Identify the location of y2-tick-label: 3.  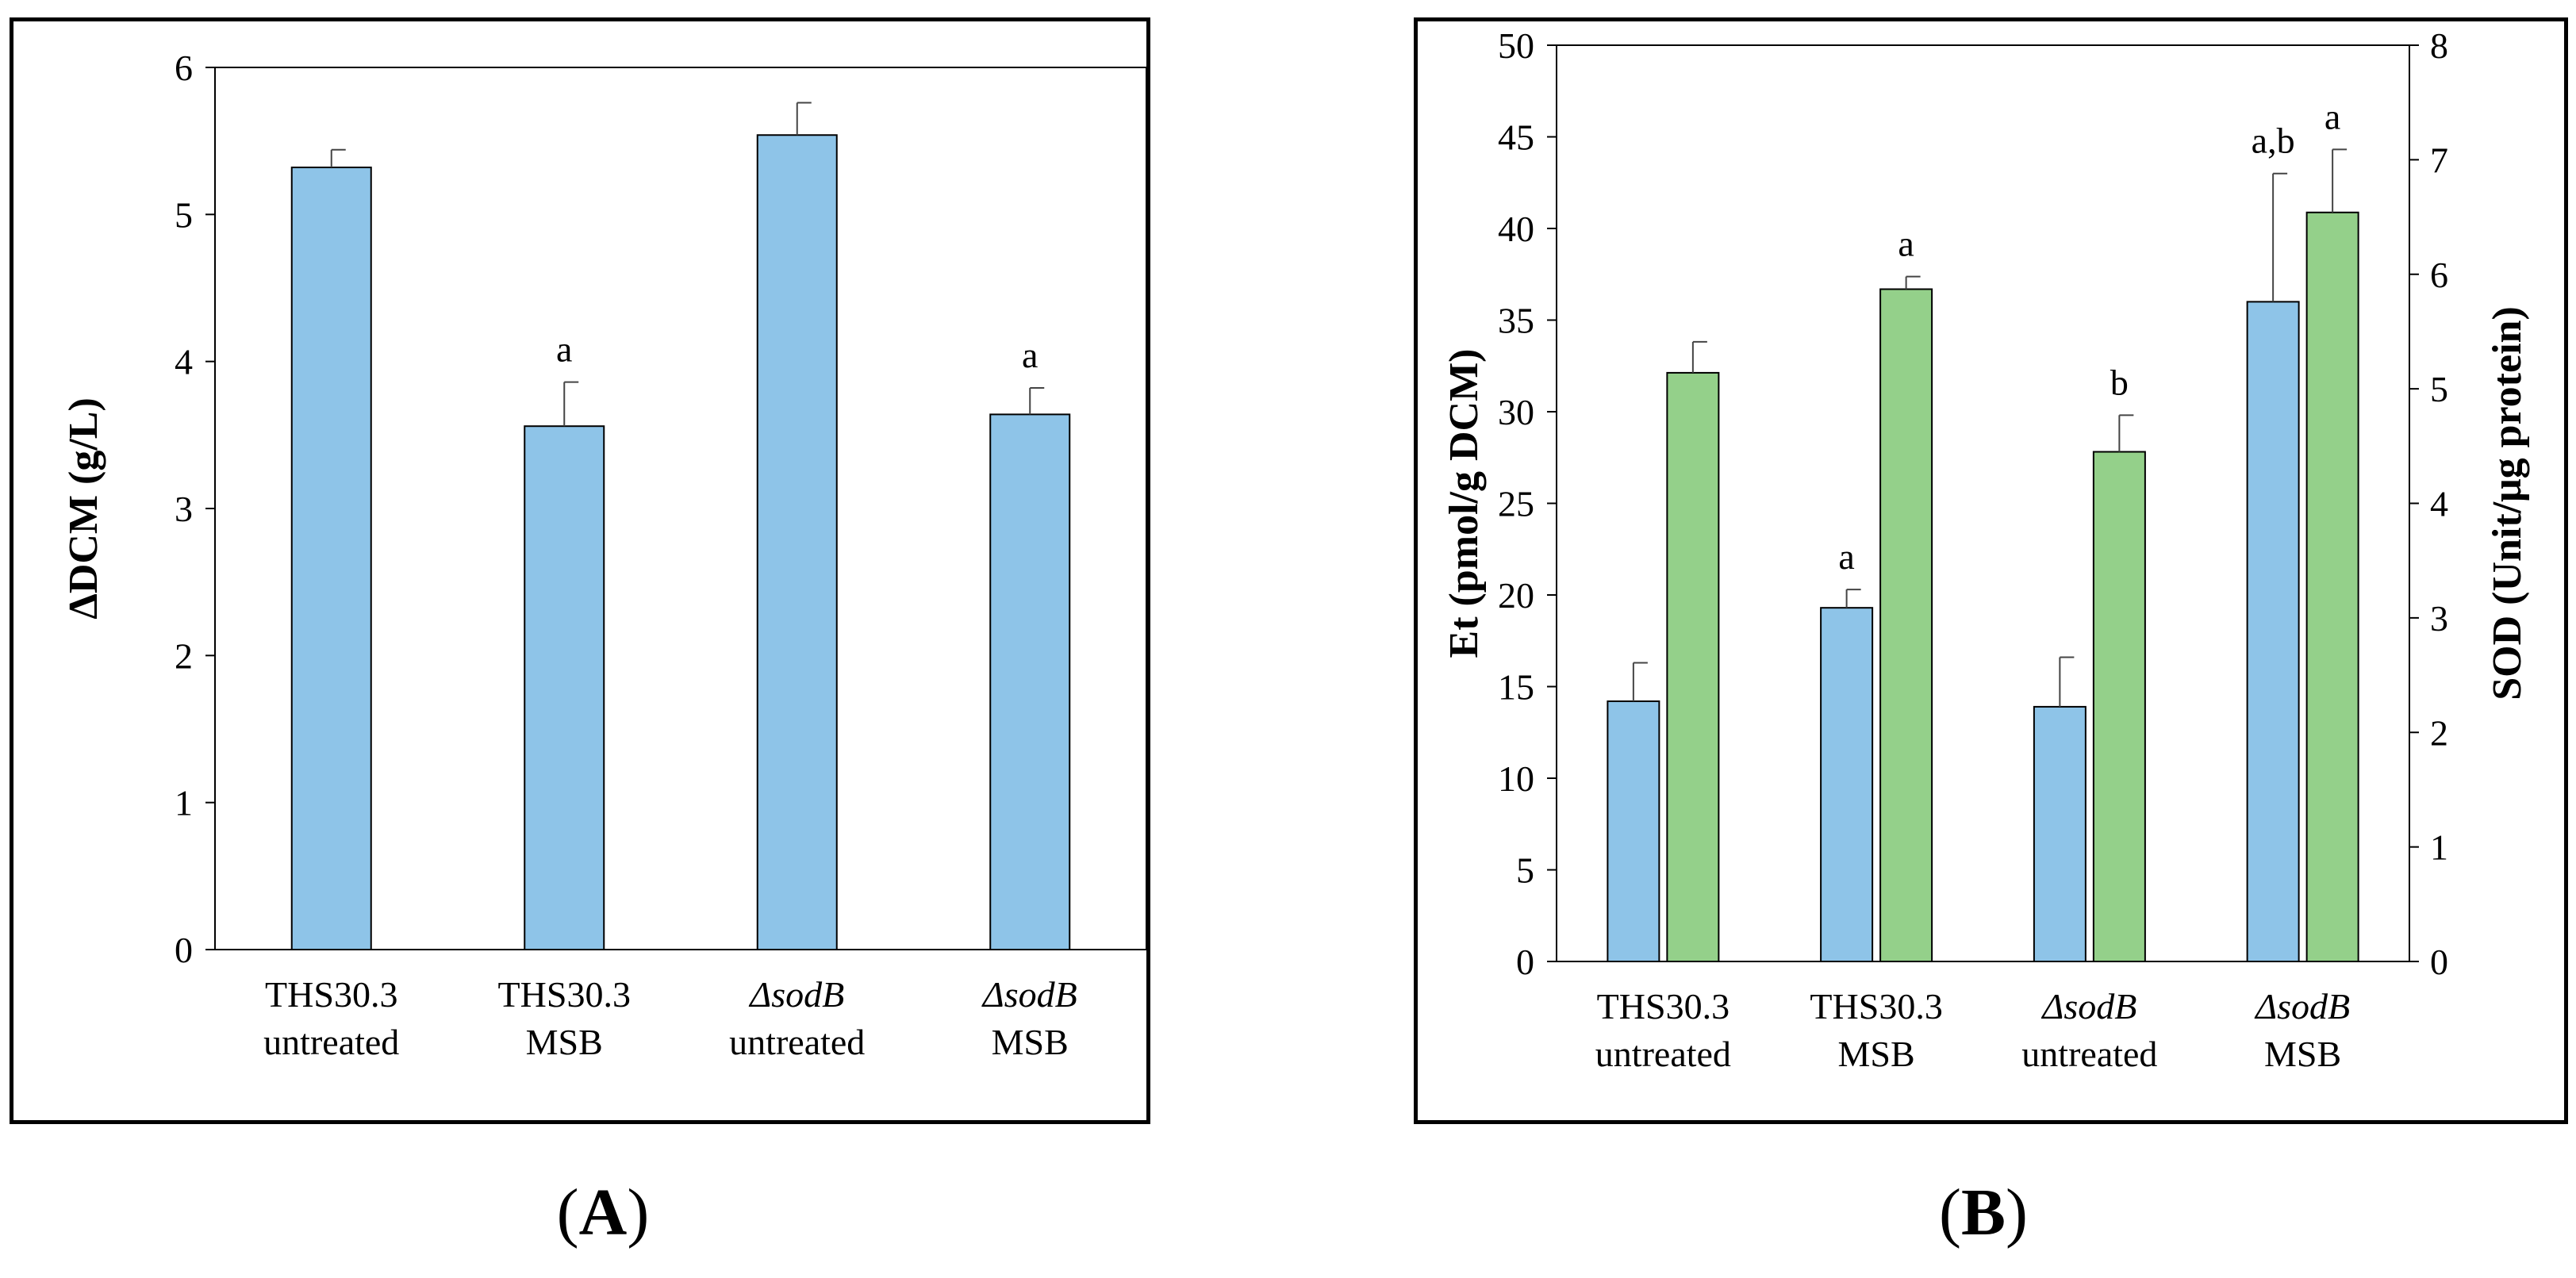
(2439, 619).